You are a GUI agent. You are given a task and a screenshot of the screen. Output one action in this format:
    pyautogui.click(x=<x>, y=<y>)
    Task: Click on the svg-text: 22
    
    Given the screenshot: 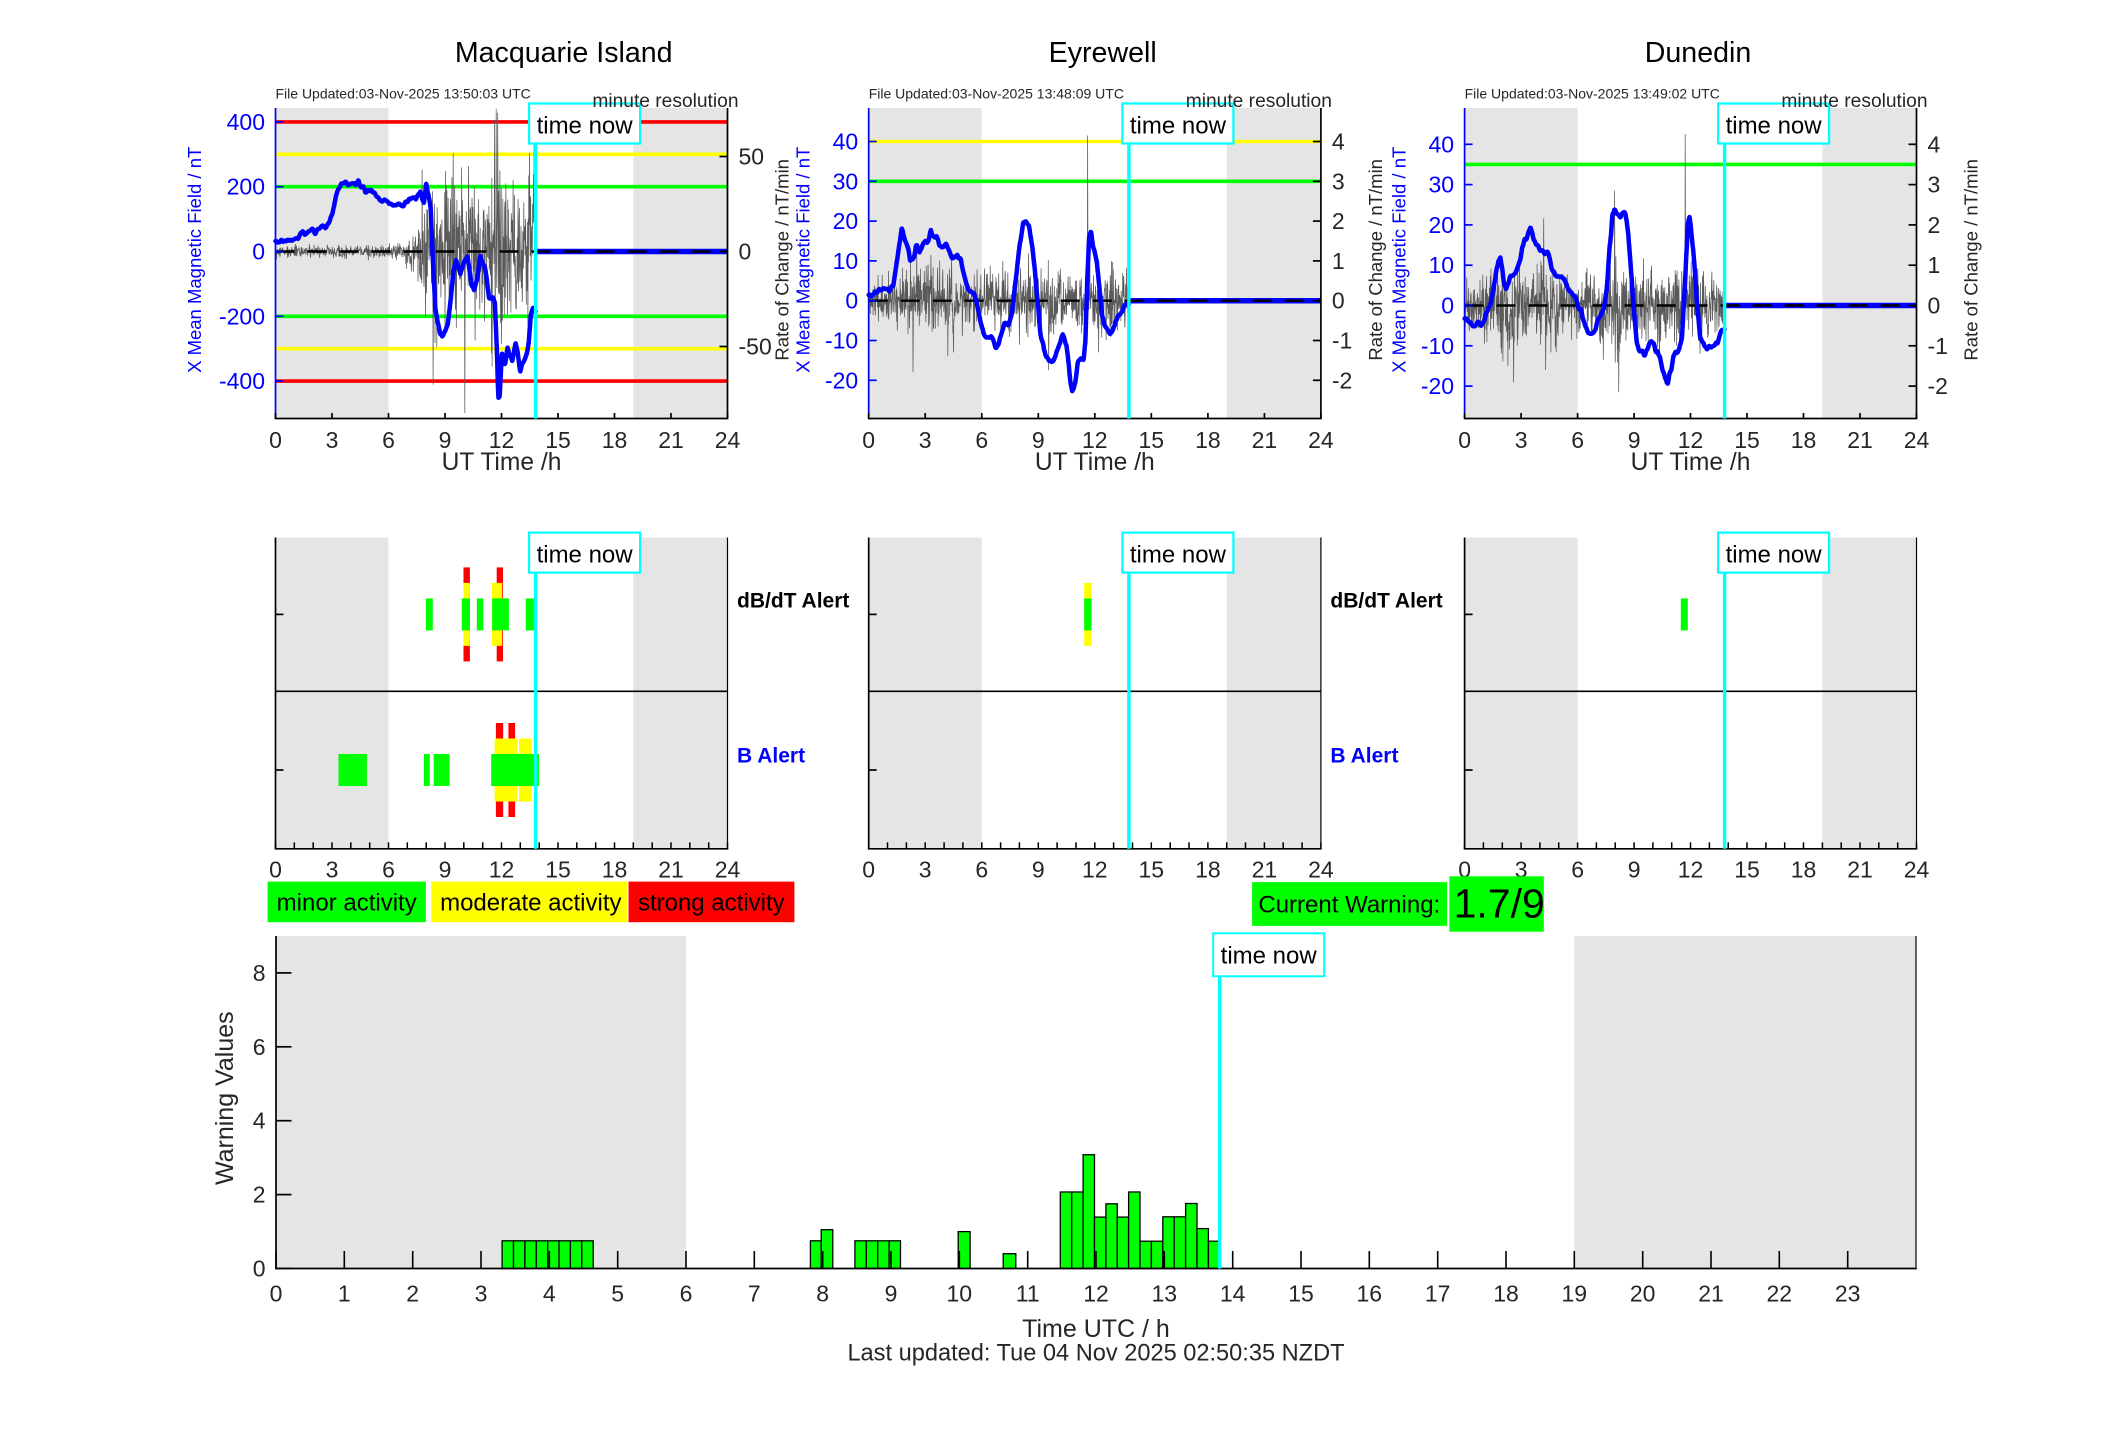 What is the action you would take?
    pyautogui.click(x=1780, y=1294)
    